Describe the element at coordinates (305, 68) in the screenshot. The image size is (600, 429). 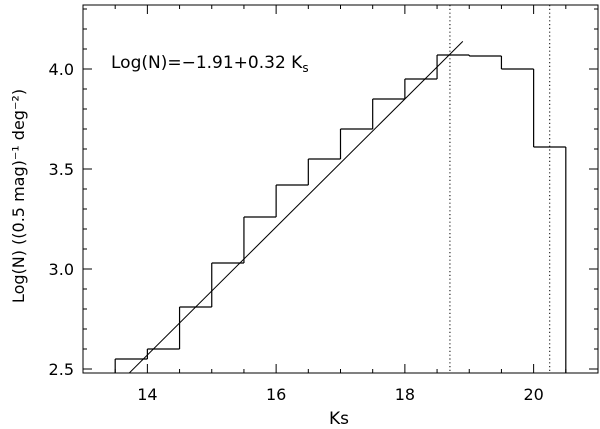
I see `fit-annotation-subscript: s` at that location.